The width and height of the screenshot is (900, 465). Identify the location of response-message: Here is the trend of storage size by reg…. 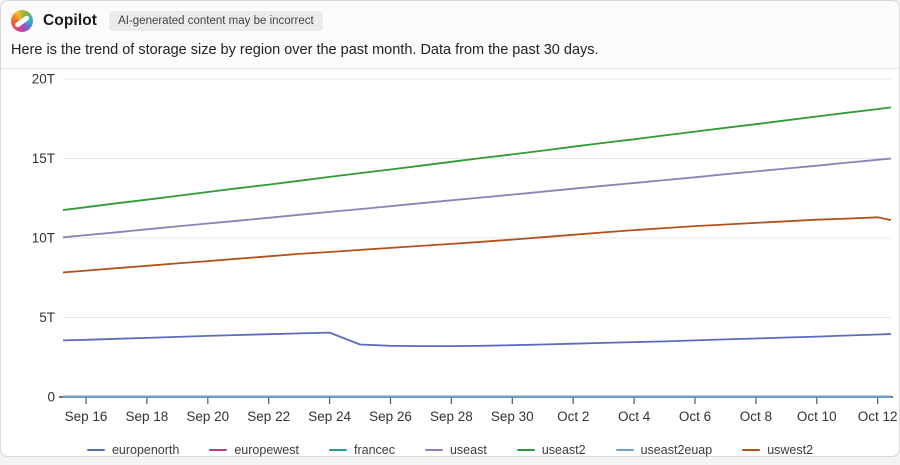
(450, 53).